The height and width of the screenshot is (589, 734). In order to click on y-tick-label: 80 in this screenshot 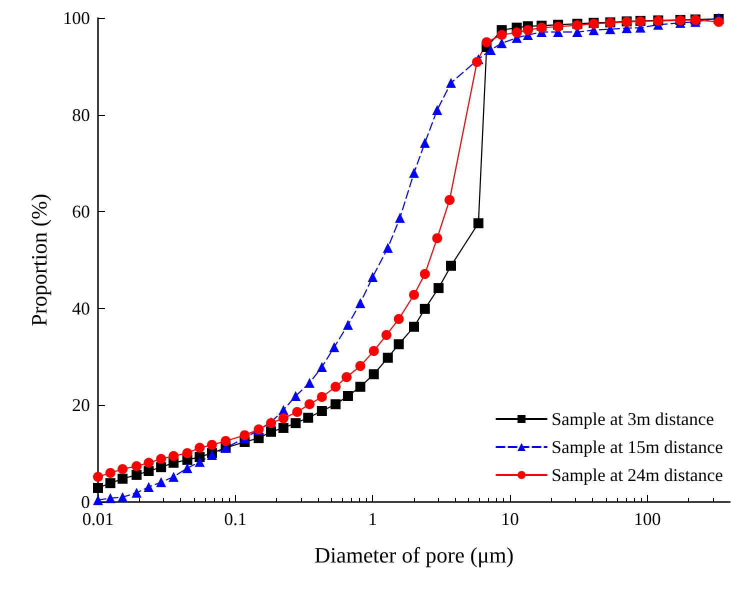, I will do `click(81, 114)`.